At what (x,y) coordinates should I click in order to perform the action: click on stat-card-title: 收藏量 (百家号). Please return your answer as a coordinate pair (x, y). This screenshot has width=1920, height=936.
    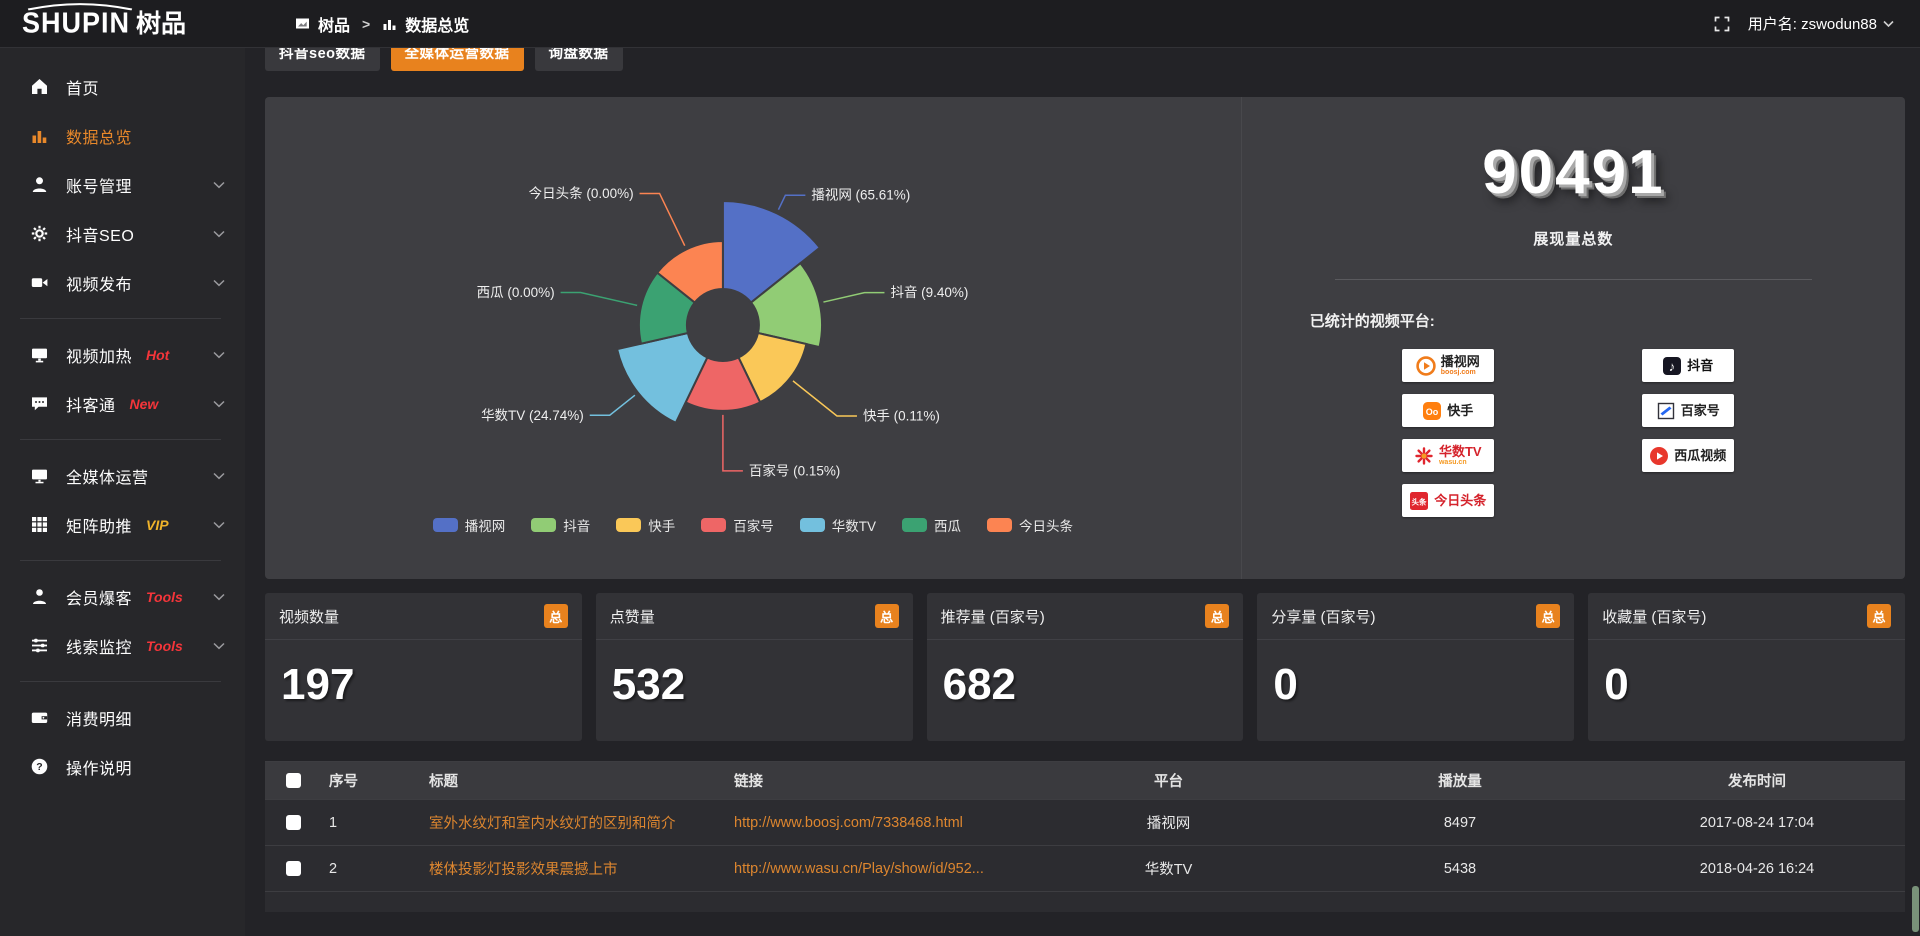
    Looking at the image, I should click on (1654, 617).